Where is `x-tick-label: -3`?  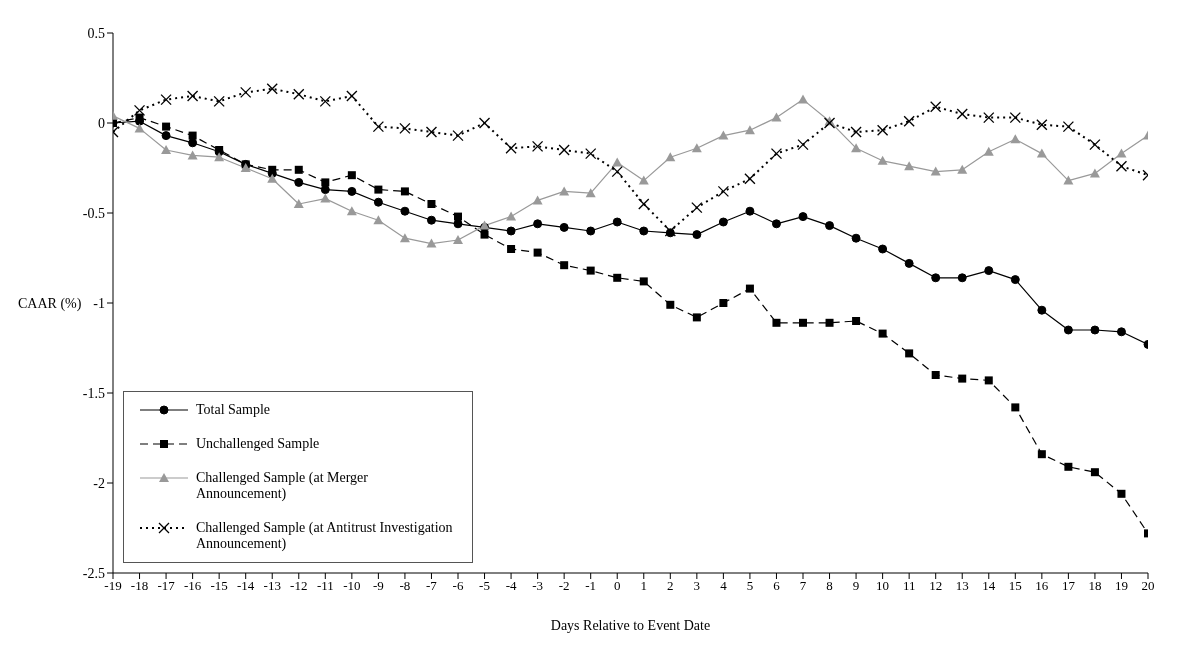
x-tick-label: -3 is located at coordinates (538, 586).